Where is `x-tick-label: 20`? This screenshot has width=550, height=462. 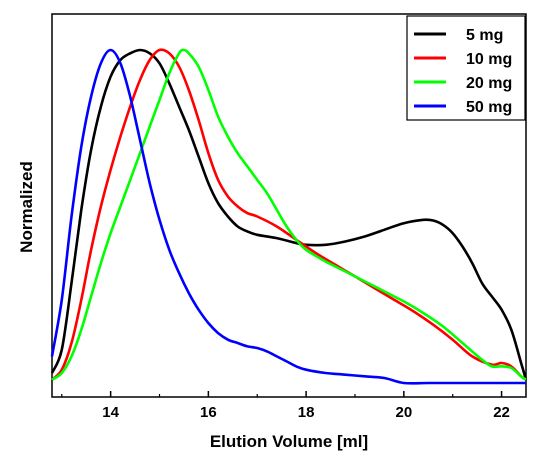
x-tick-label: 20 is located at coordinates (403, 412).